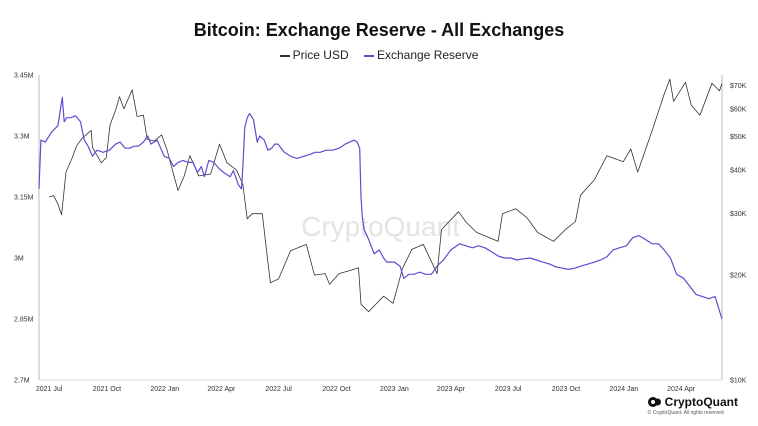 The width and height of the screenshot is (758, 426). Describe the element at coordinates (738, 137) in the screenshot. I see `right-tick-label: $50K` at that location.